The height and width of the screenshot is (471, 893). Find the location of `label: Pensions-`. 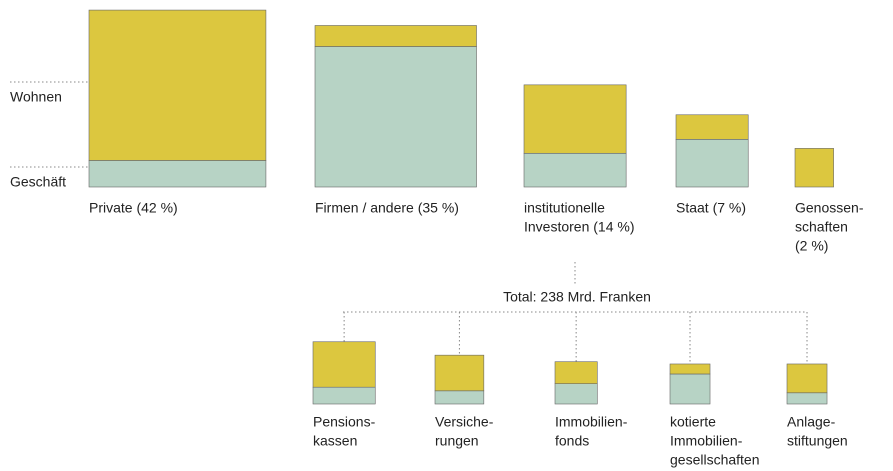

label: Pensions- is located at coordinates (344, 422).